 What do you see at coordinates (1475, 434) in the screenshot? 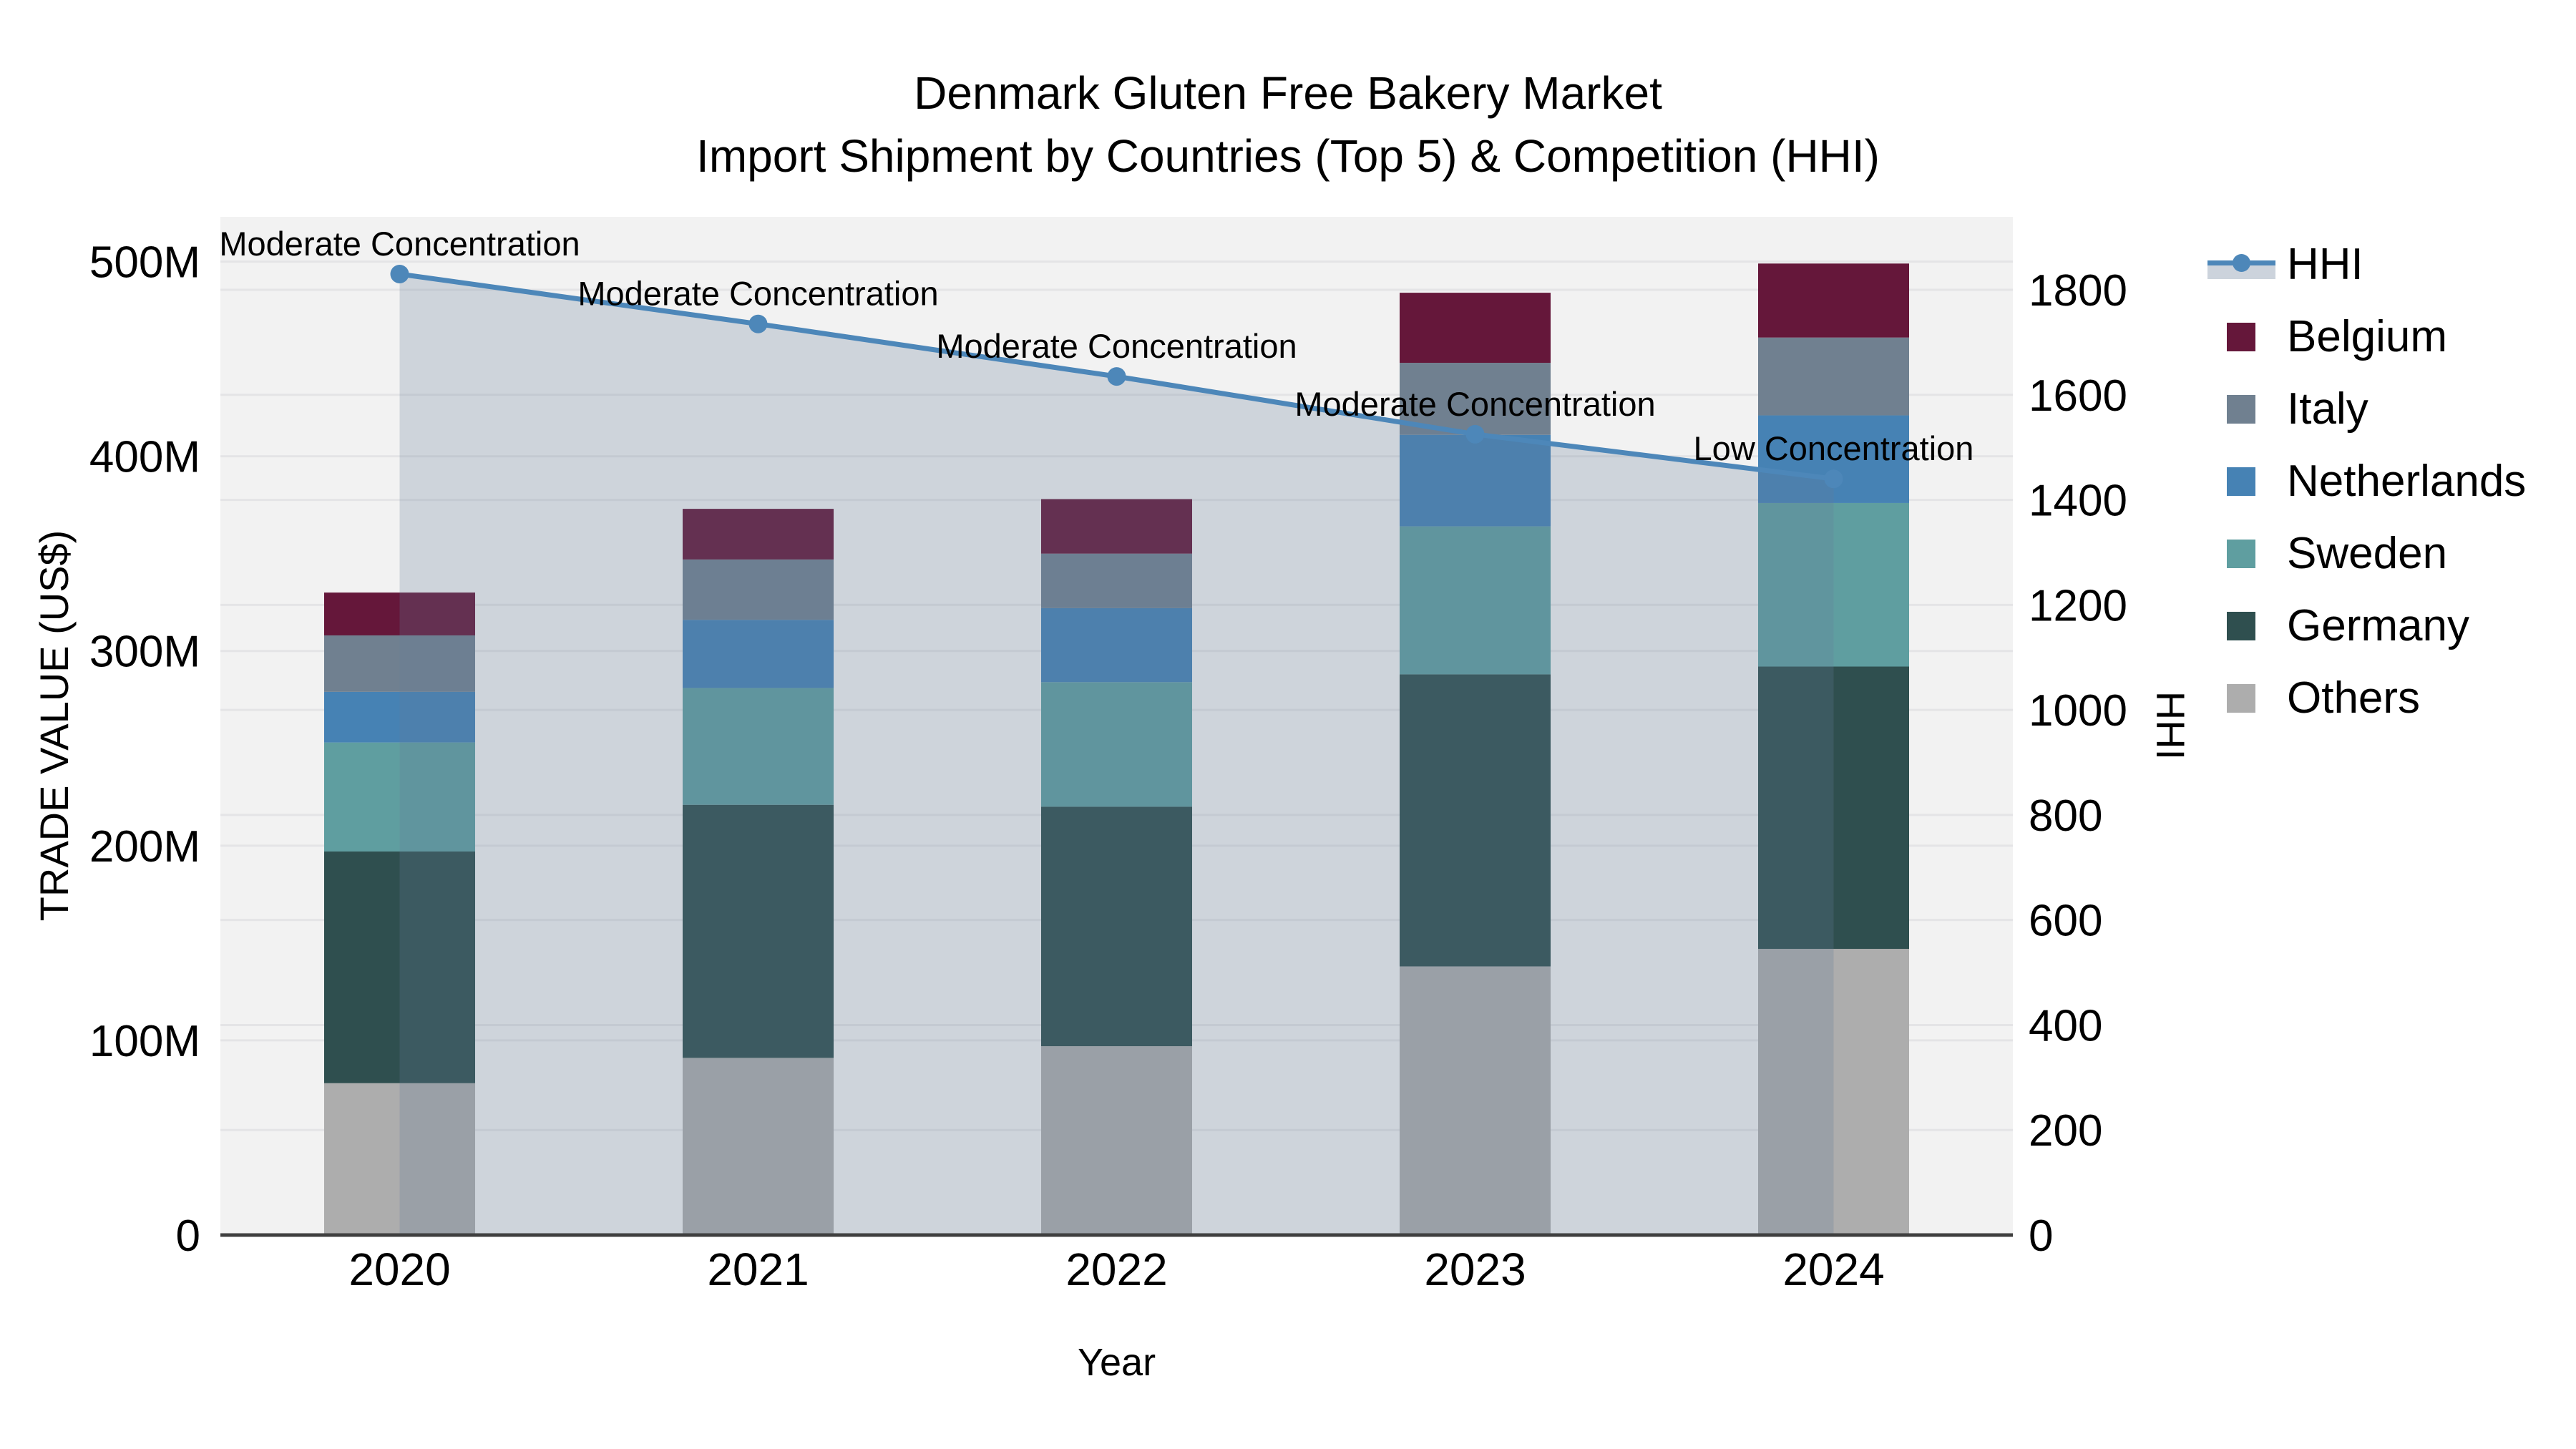
I see `hhi-point-2023` at bounding box center [1475, 434].